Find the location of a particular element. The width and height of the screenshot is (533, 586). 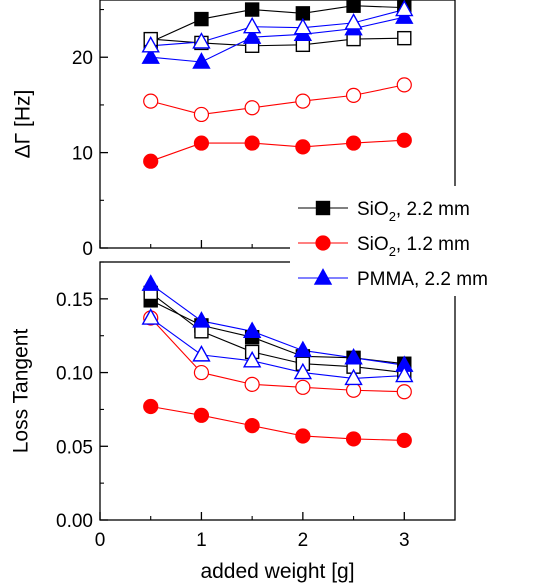

legend-label: SiO2, 2.2 mm is located at coordinates (413, 211).